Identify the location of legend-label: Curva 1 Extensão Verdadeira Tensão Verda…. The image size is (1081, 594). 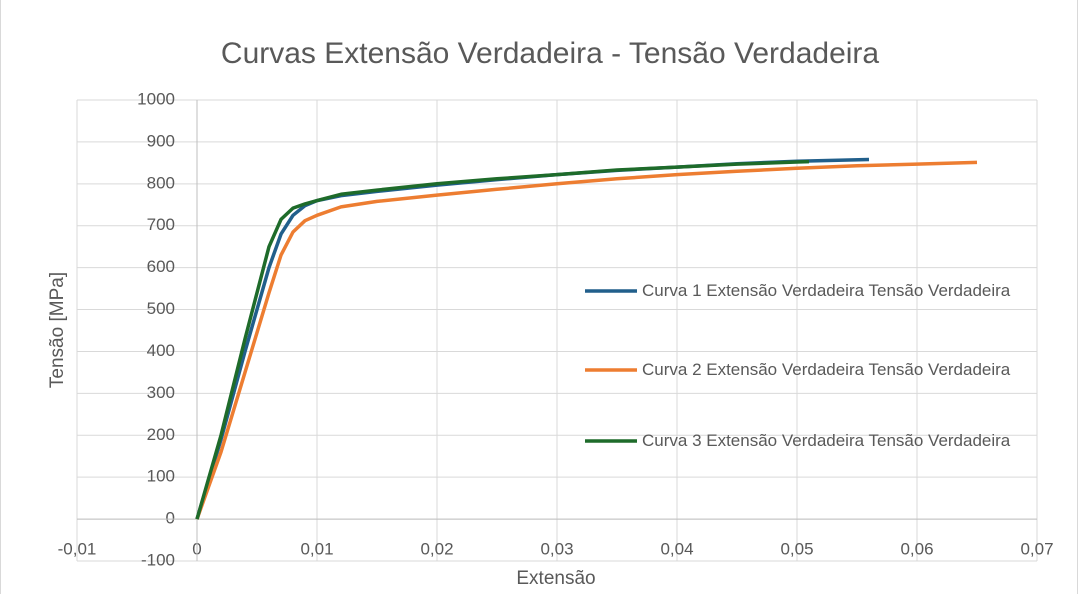
(826, 290).